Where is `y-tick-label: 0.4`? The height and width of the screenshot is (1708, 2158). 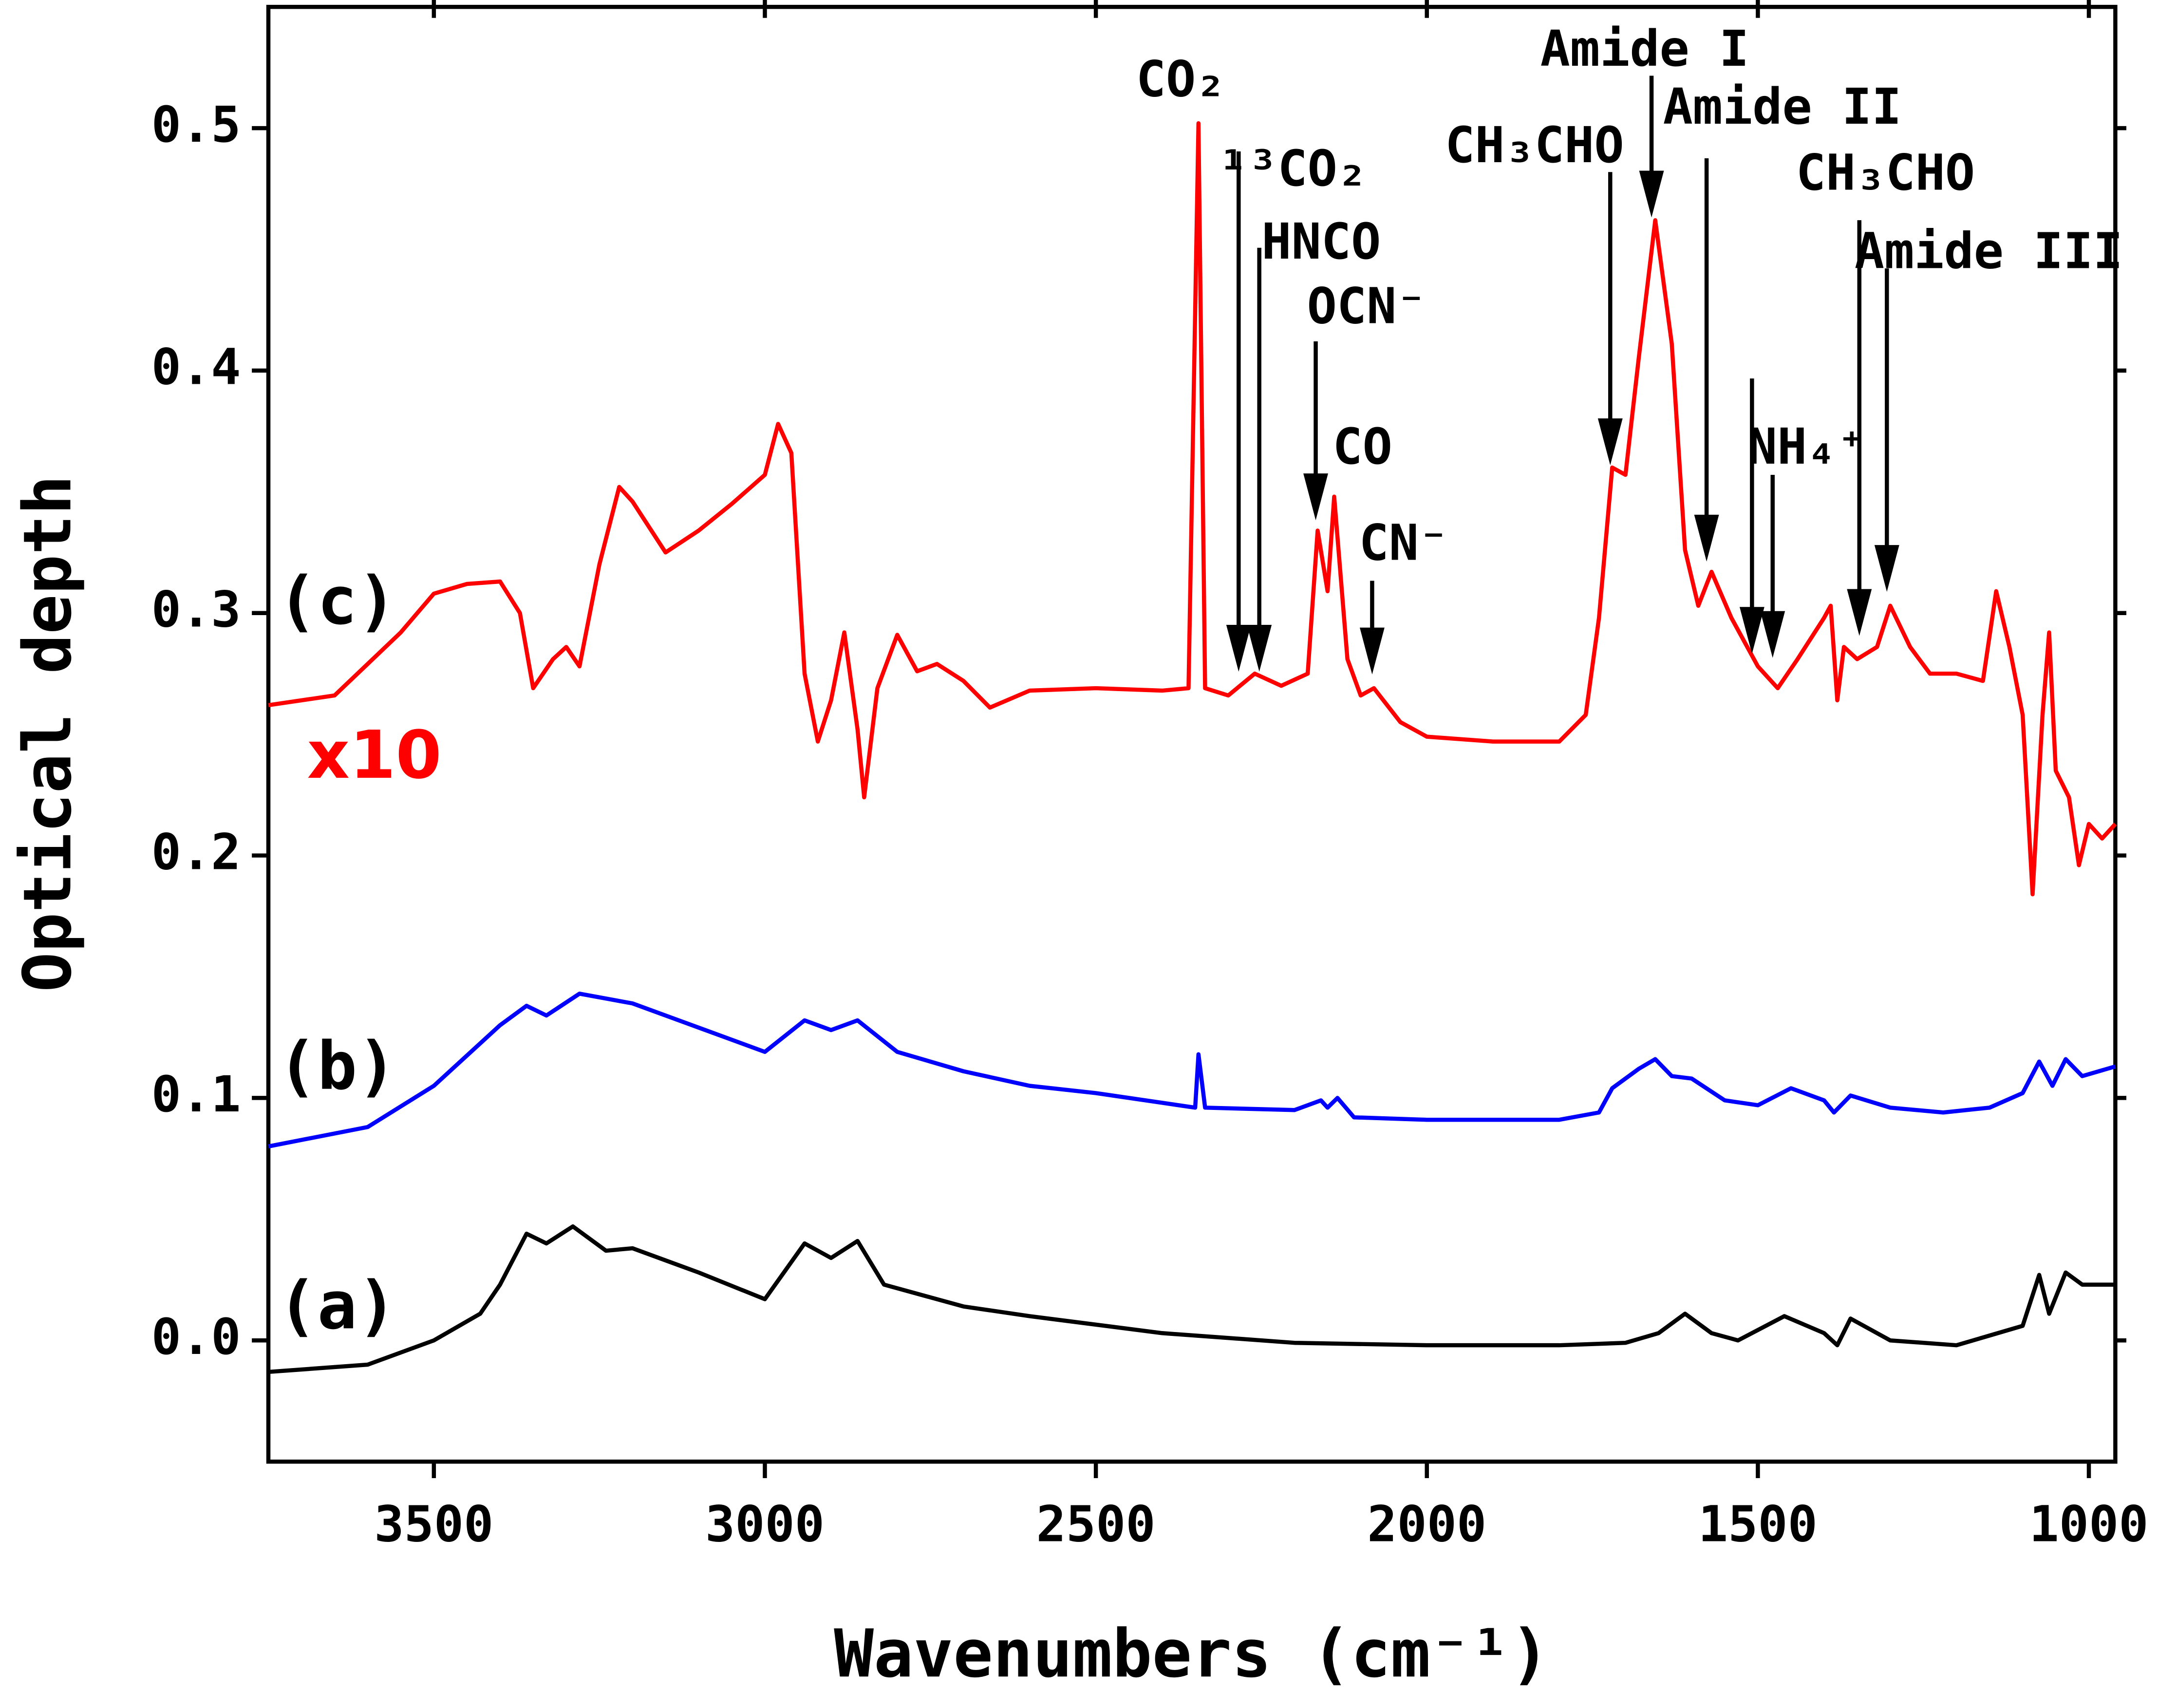 y-tick-label: 0.4 is located at coordinates (196, 367).